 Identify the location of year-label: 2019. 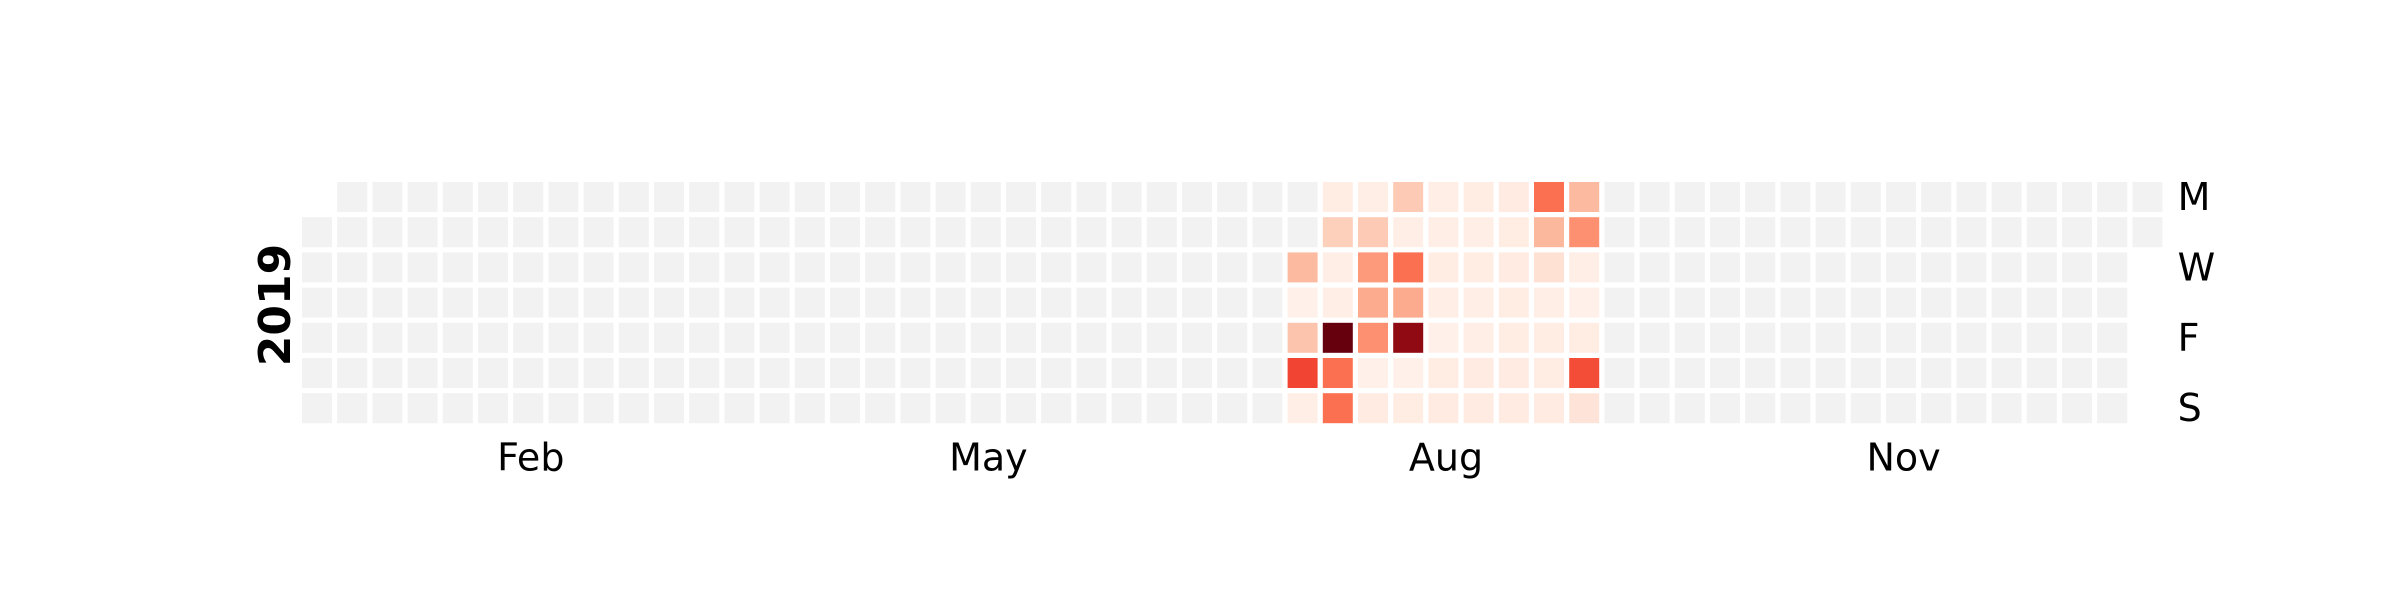
(275, 305).